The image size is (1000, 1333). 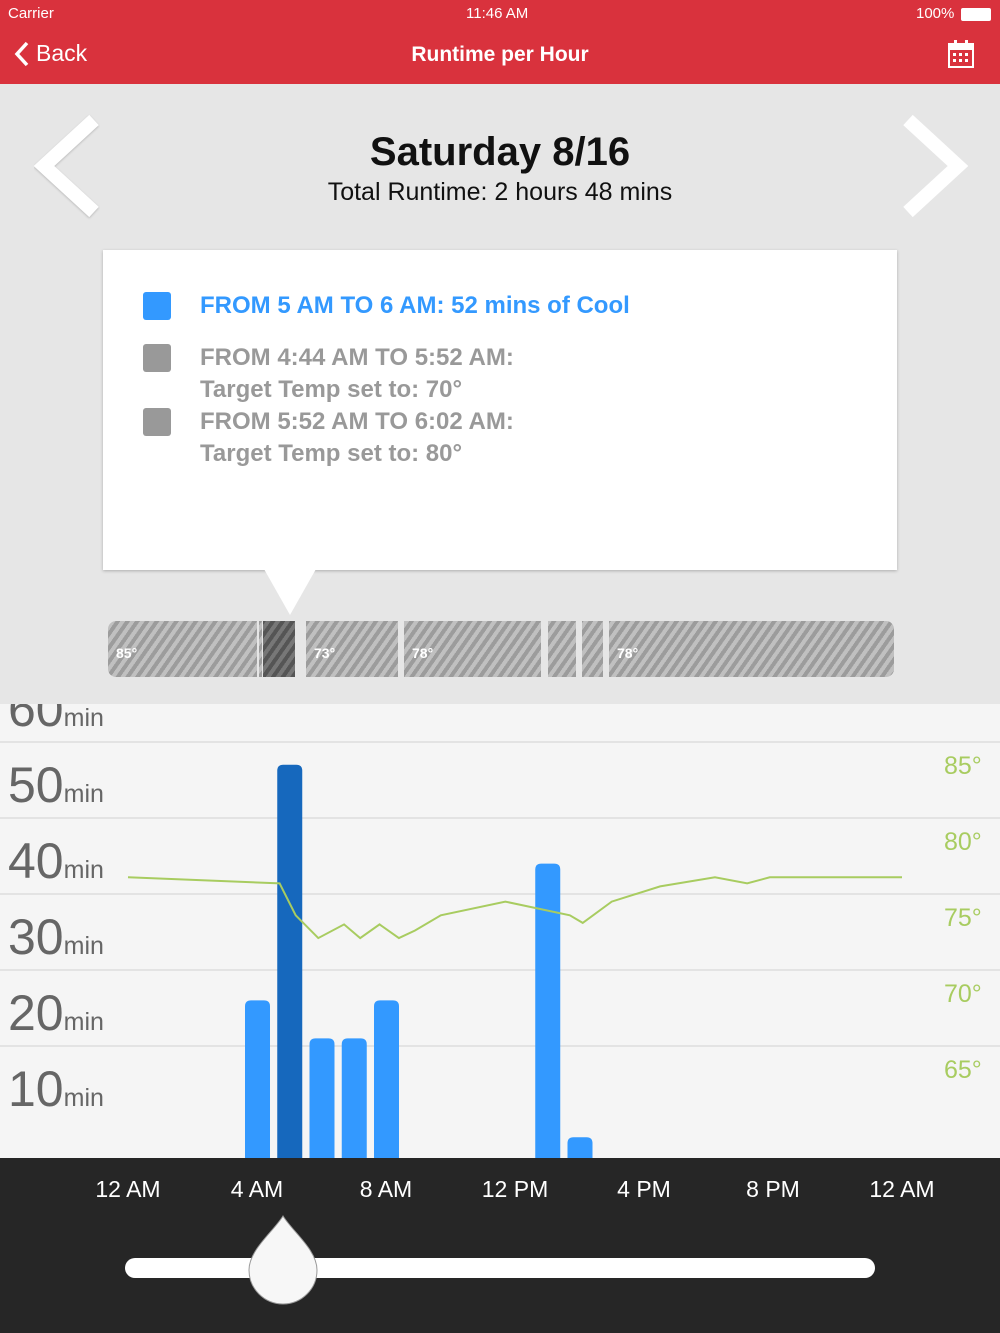 What do you see at coordinates (515, 1189) in the screenshot?
I see `x-tick-label: 12 PM` at bounding box center [515, 1189].